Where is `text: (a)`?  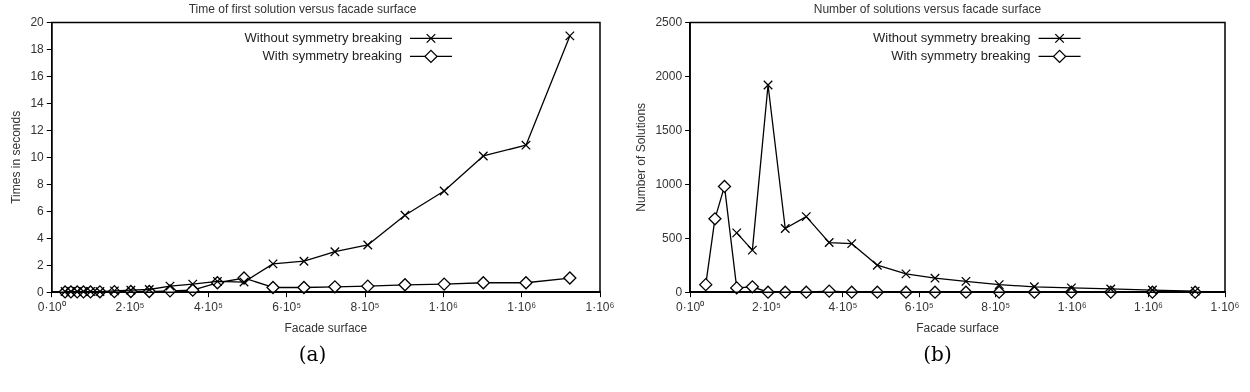 text: (a) is located at coordinates (312, 354).